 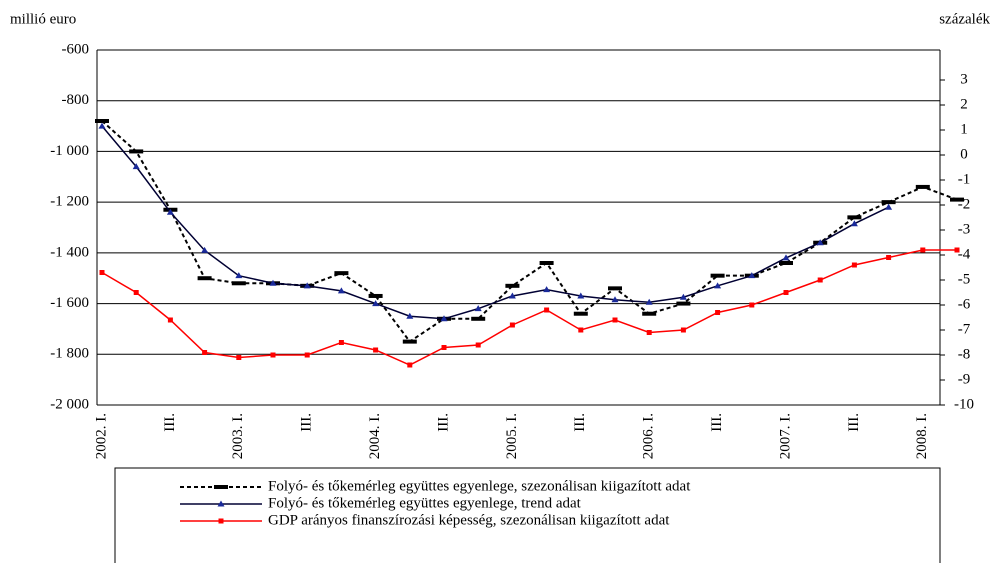 I want to click on y2-tick-label: -4, so click(x=964, y=254).